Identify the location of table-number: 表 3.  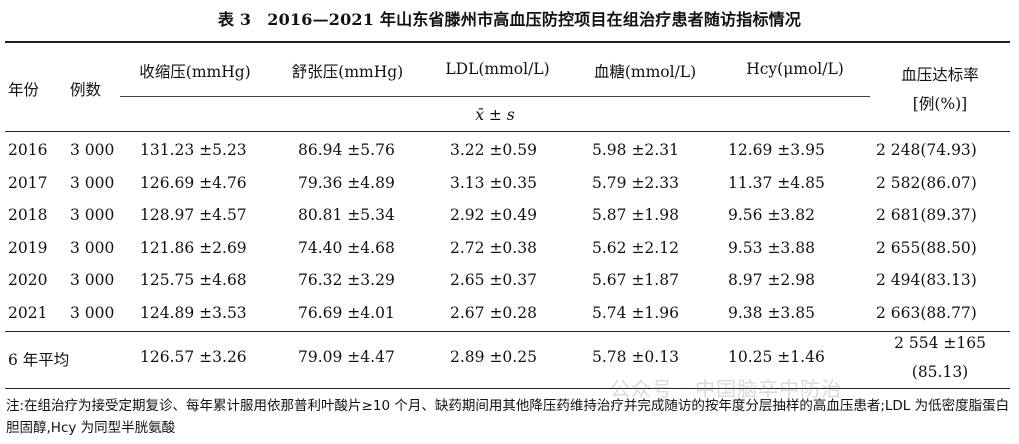
(234, 19).